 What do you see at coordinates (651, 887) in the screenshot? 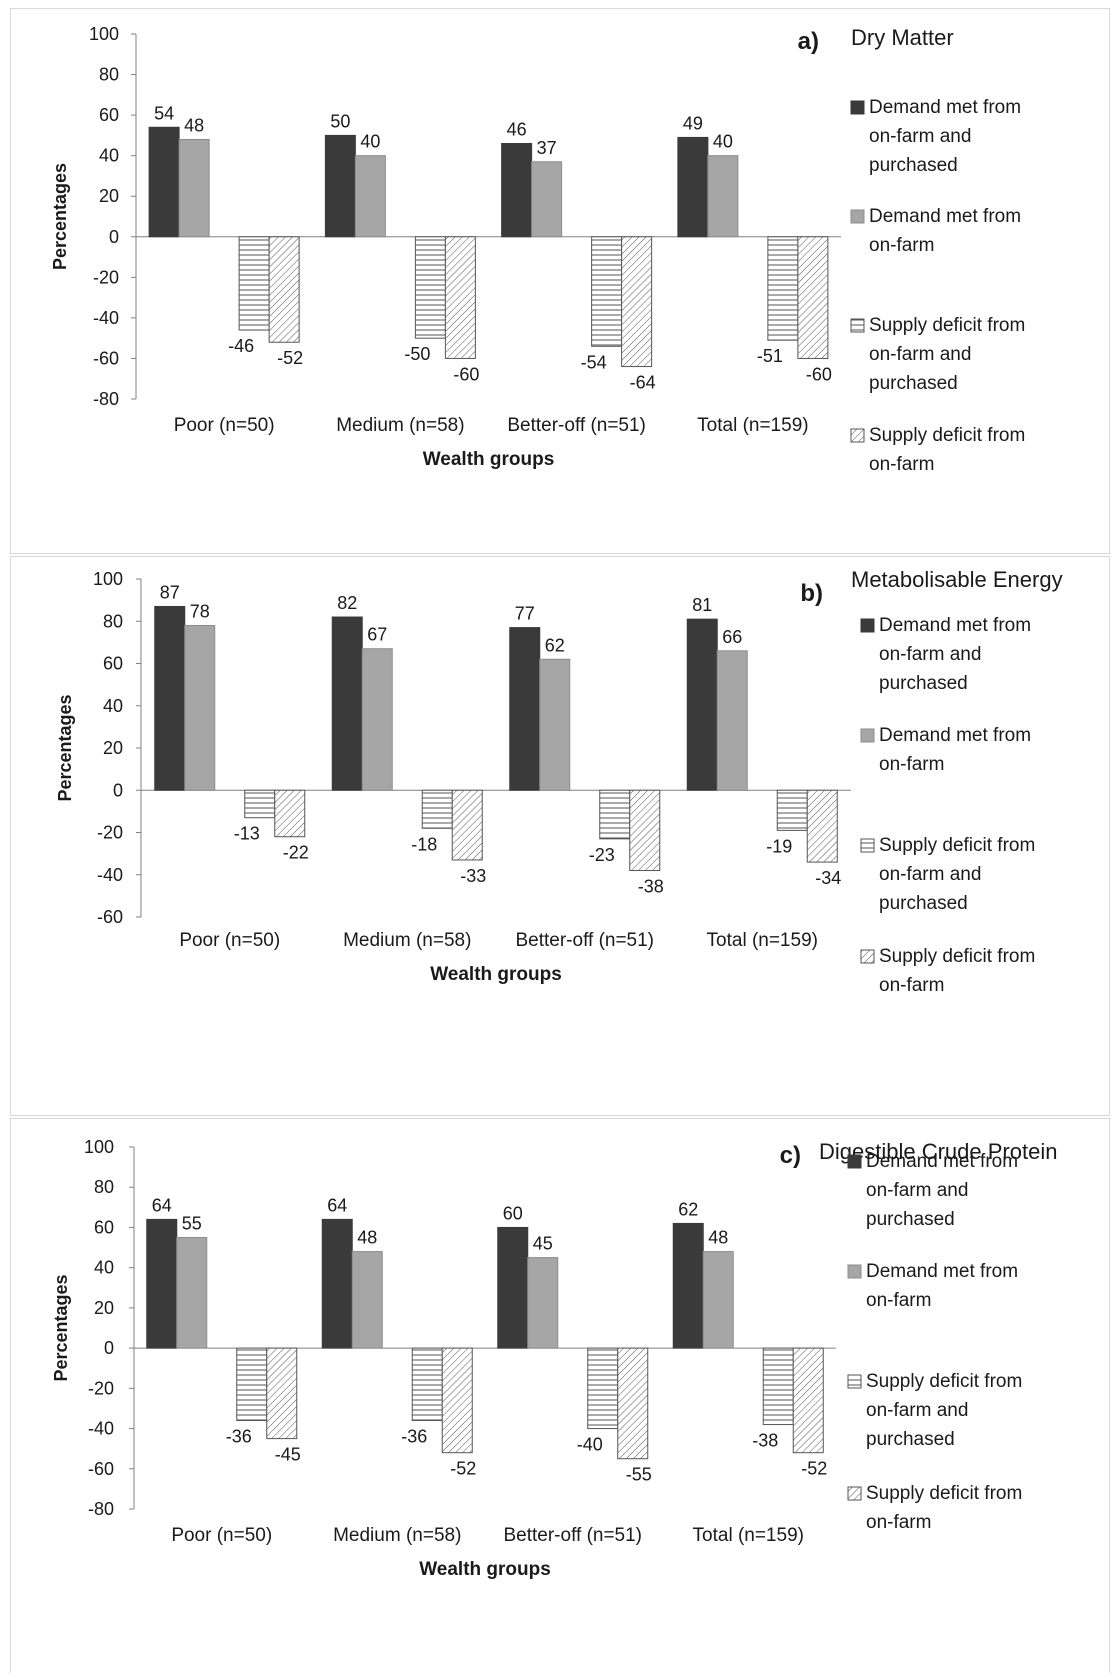
I see `data-label-better-off-deficit-onfarm: -38` at bounding box center [651, 887].